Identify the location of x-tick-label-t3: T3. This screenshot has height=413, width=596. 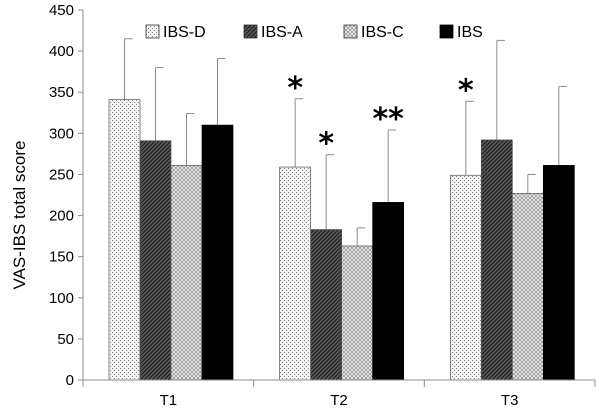
(510, 400).